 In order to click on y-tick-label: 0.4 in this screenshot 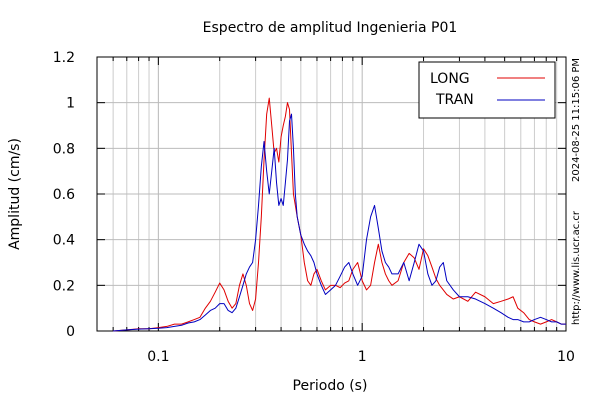, I will do `click(64, 241)`.